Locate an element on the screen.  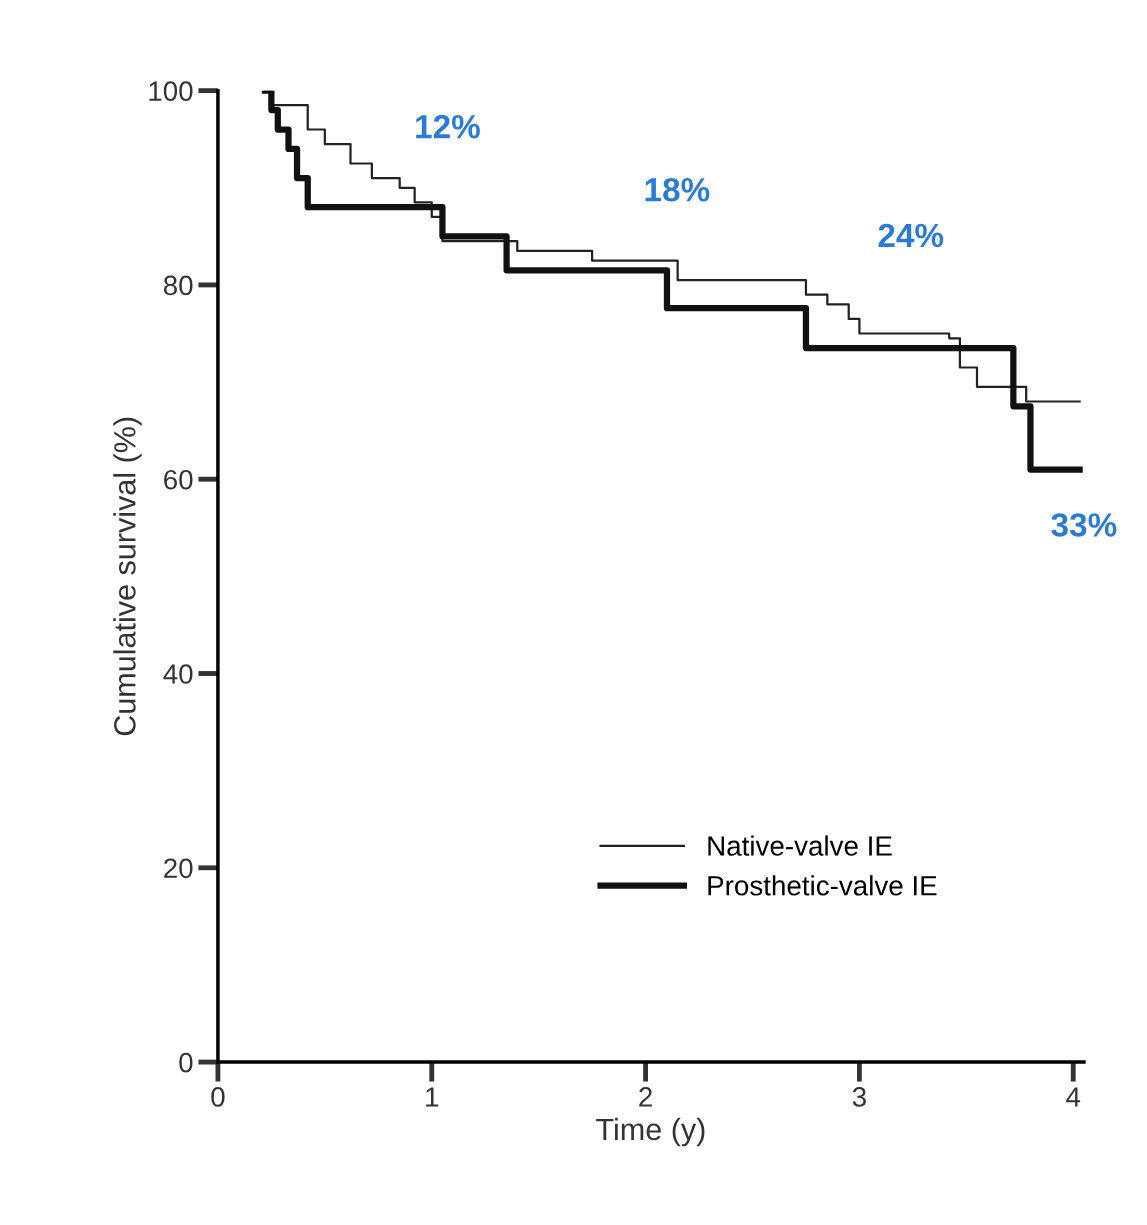
y-tick-label: 80 is located at coordinates (178, 285).